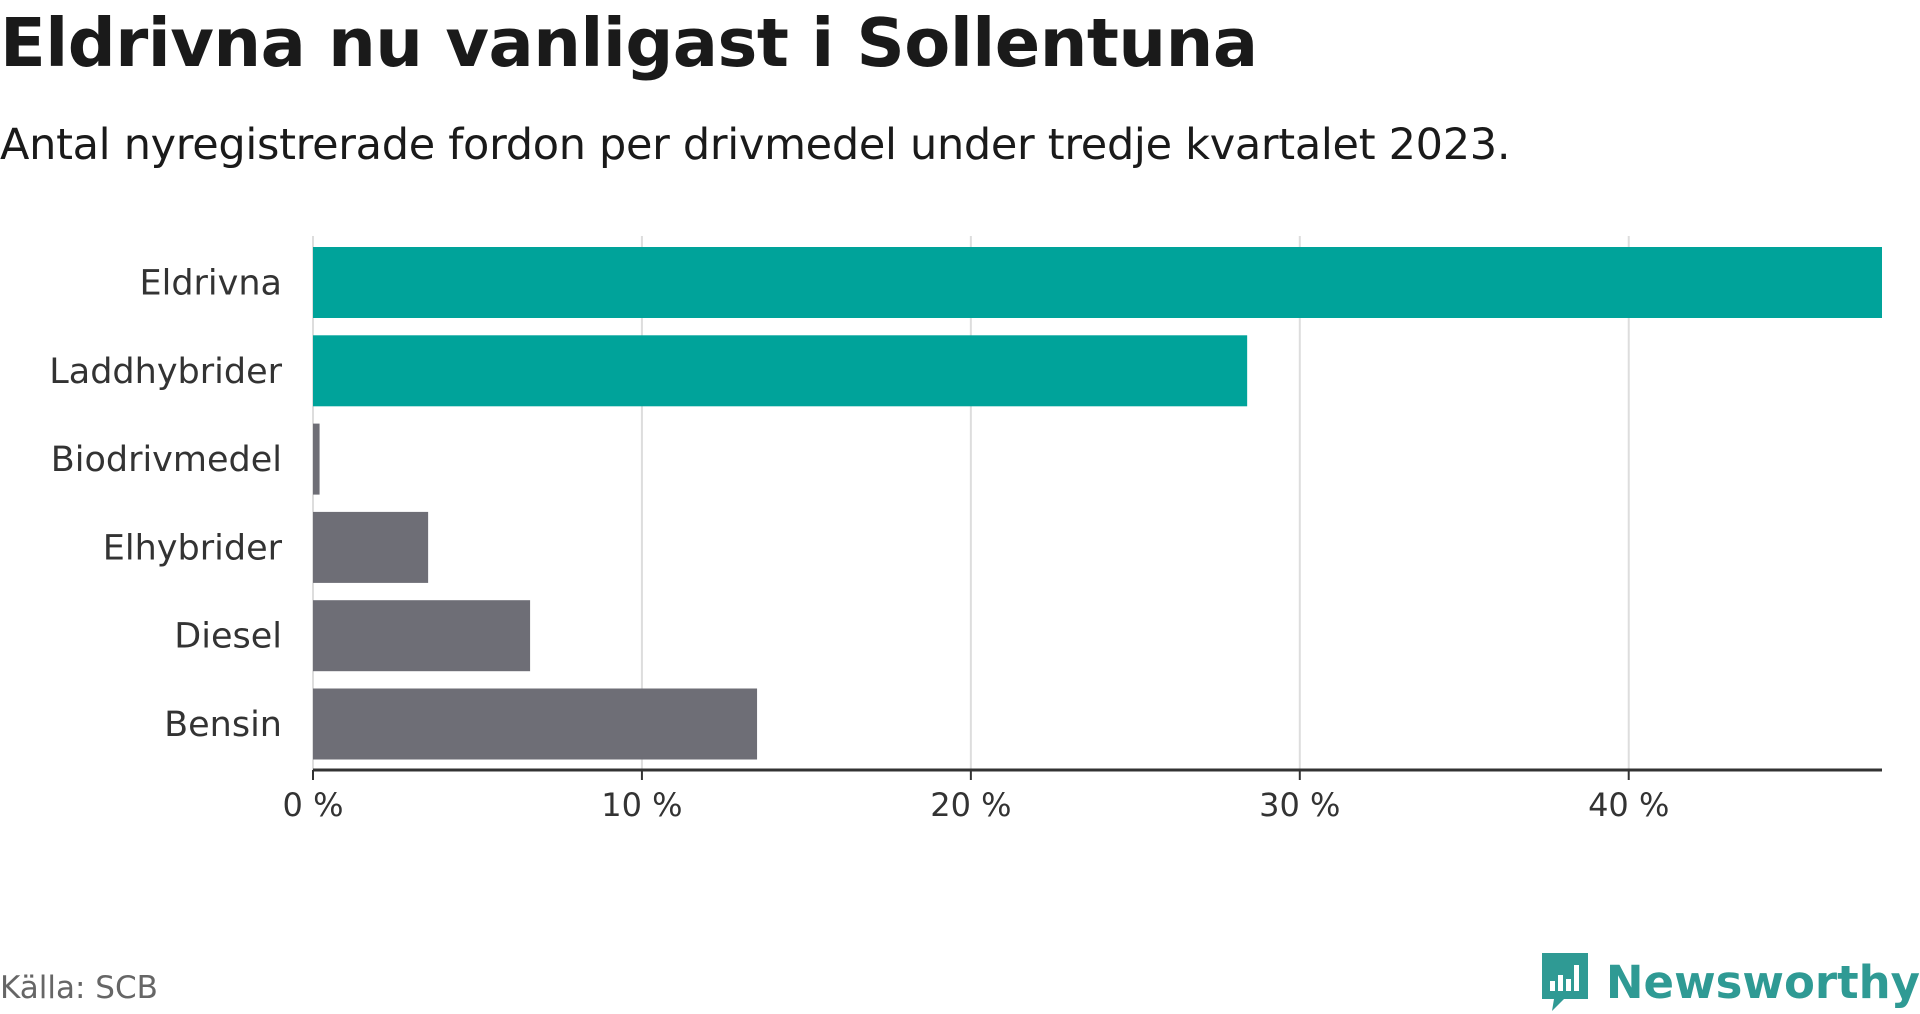 The image size is (1920, 1014). Describe the element at coordinates (193, 548) in the screenshot. I see `category-label: Elhybrider` at that location.